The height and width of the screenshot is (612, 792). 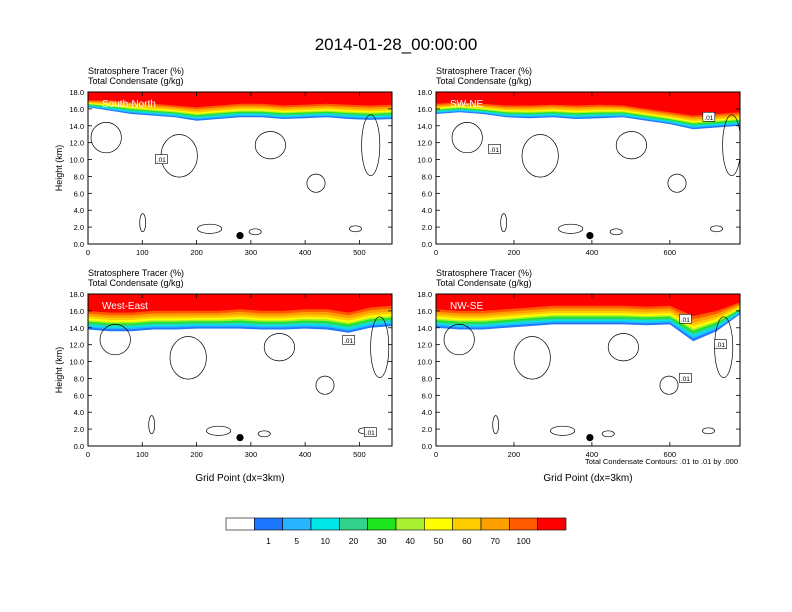 What do you see at coordinates (424, 109) in the screenshot?
I see `y-tick-label: 16.0` at bounding box center [424, 109].